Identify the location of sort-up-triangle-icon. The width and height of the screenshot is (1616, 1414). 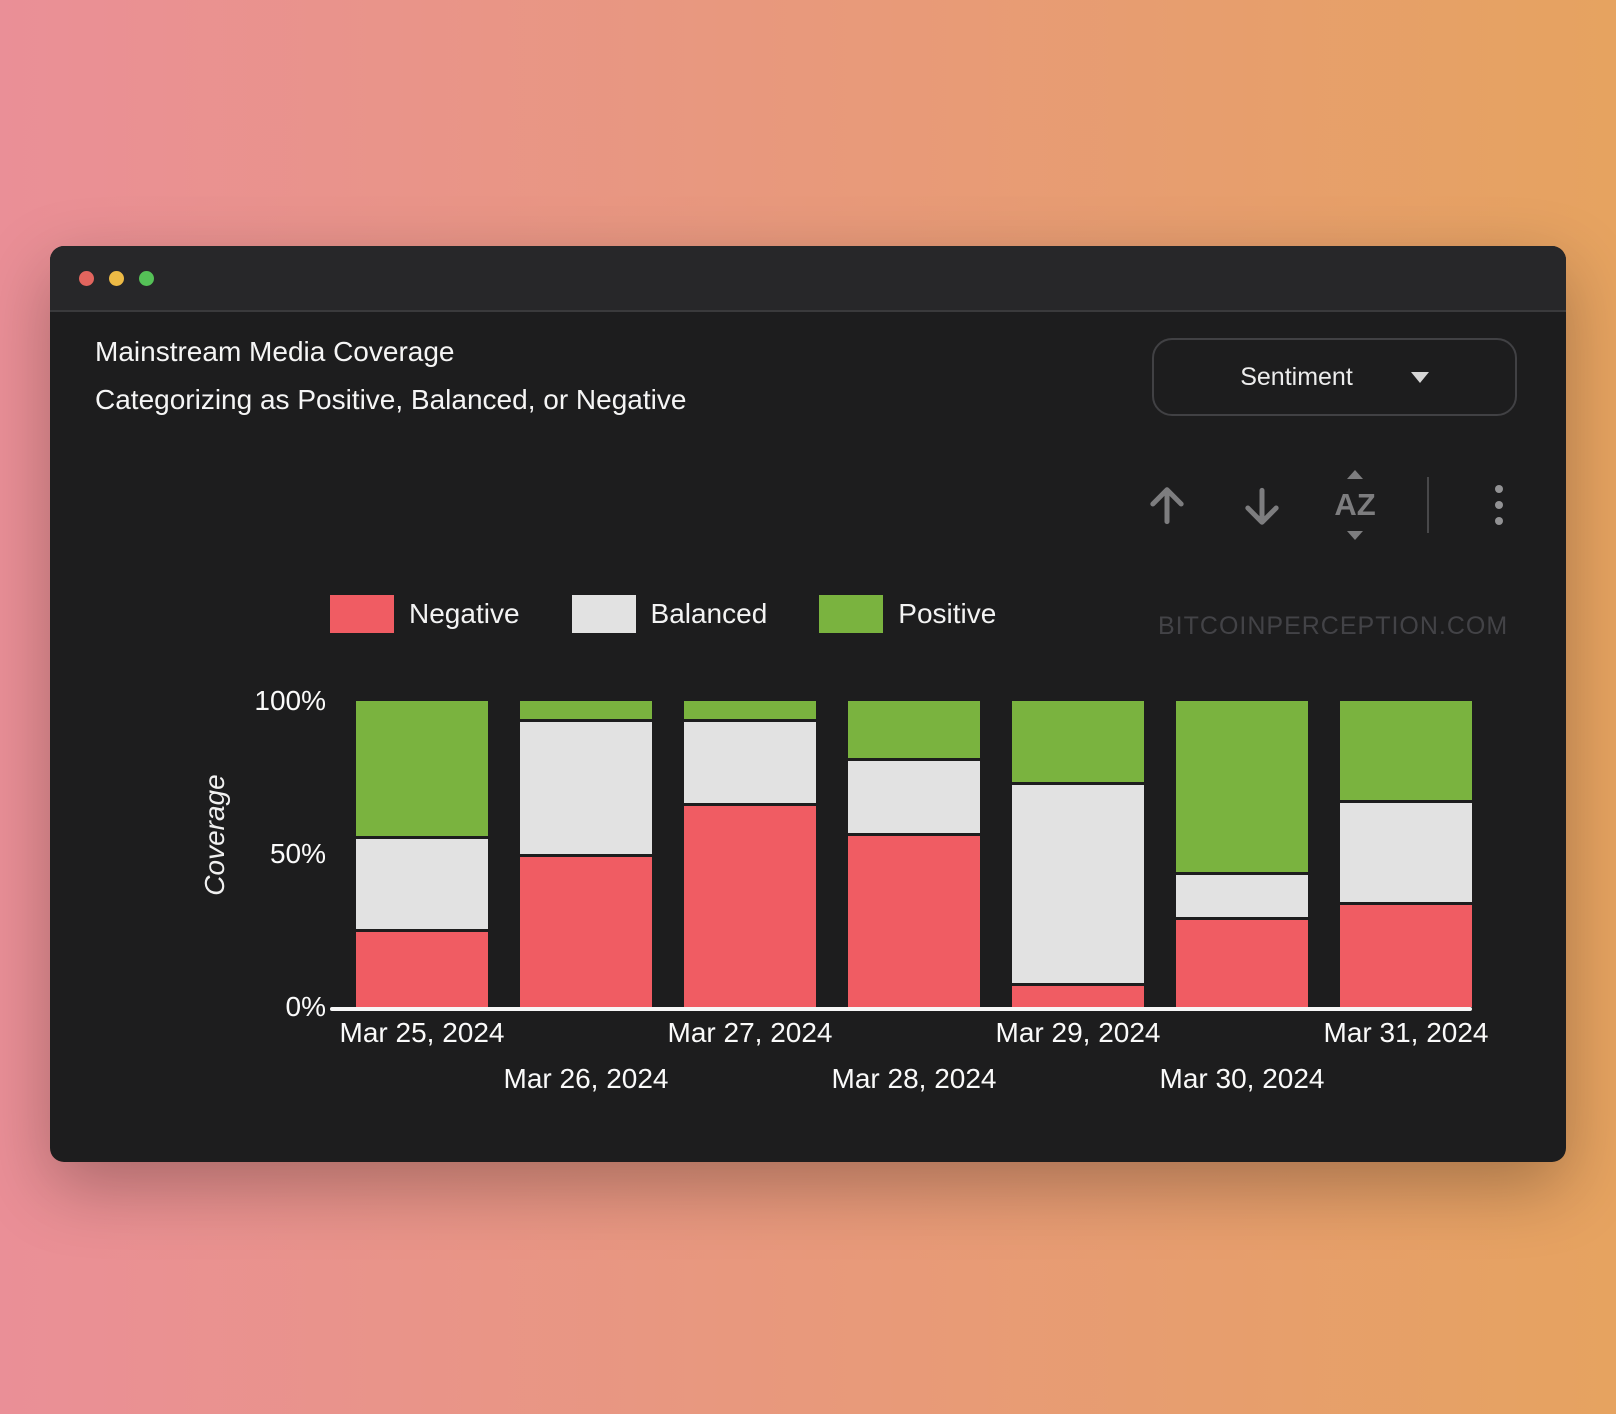
(1355, 474).